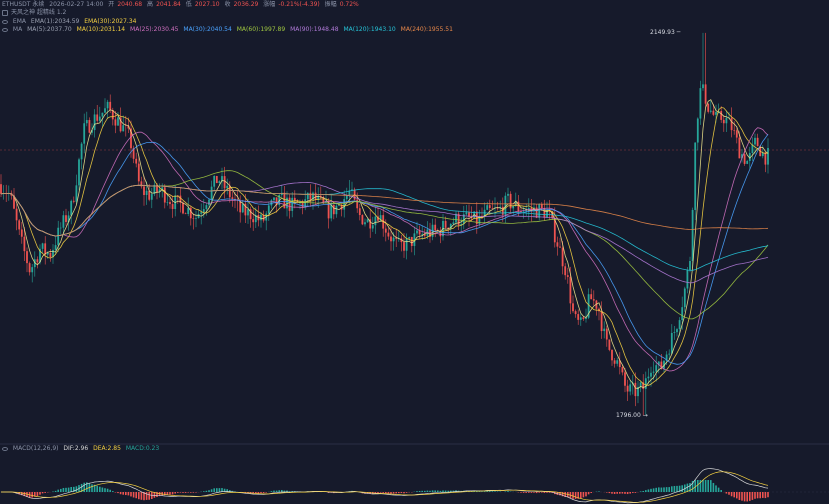 The image size is (829, 504). Describe the element at coordinates (35, 448) in the screenshot. I see `macd-label: MACD(12,26,9)` at that location.